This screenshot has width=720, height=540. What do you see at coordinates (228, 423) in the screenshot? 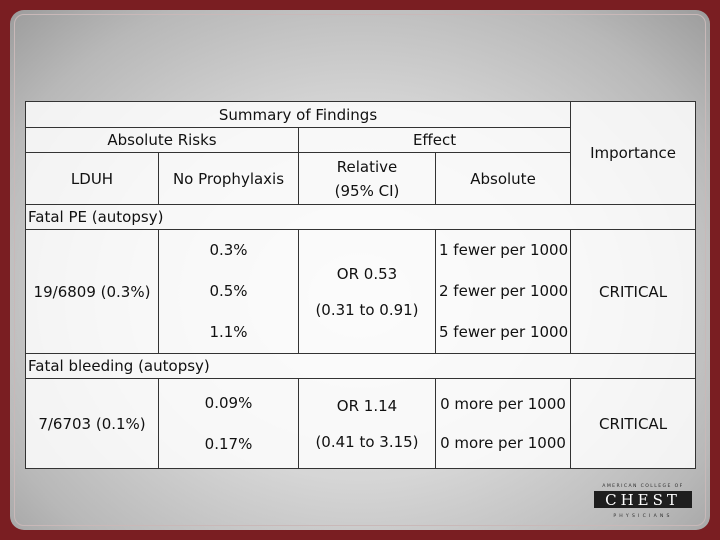
I see `no-prophylaxis-values: 0.09% 0.17%` at bounding box center [228, 423].